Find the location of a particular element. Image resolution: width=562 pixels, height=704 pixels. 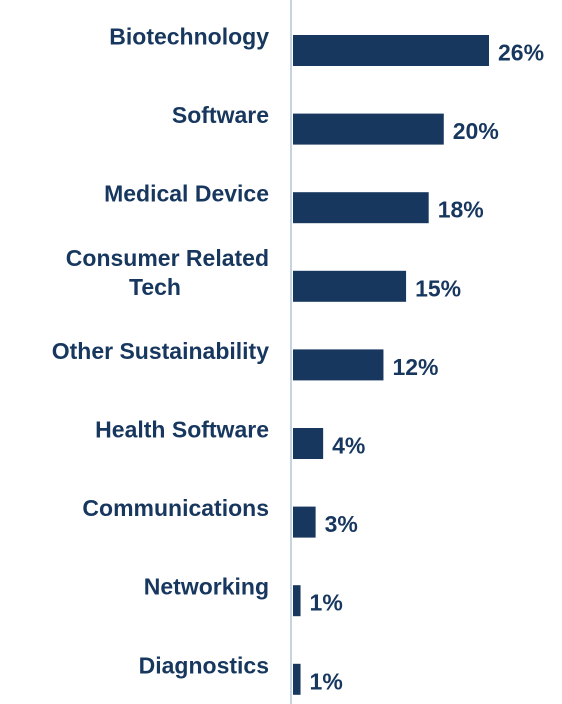

category-label: Communications is located at coordinates (175, 508).